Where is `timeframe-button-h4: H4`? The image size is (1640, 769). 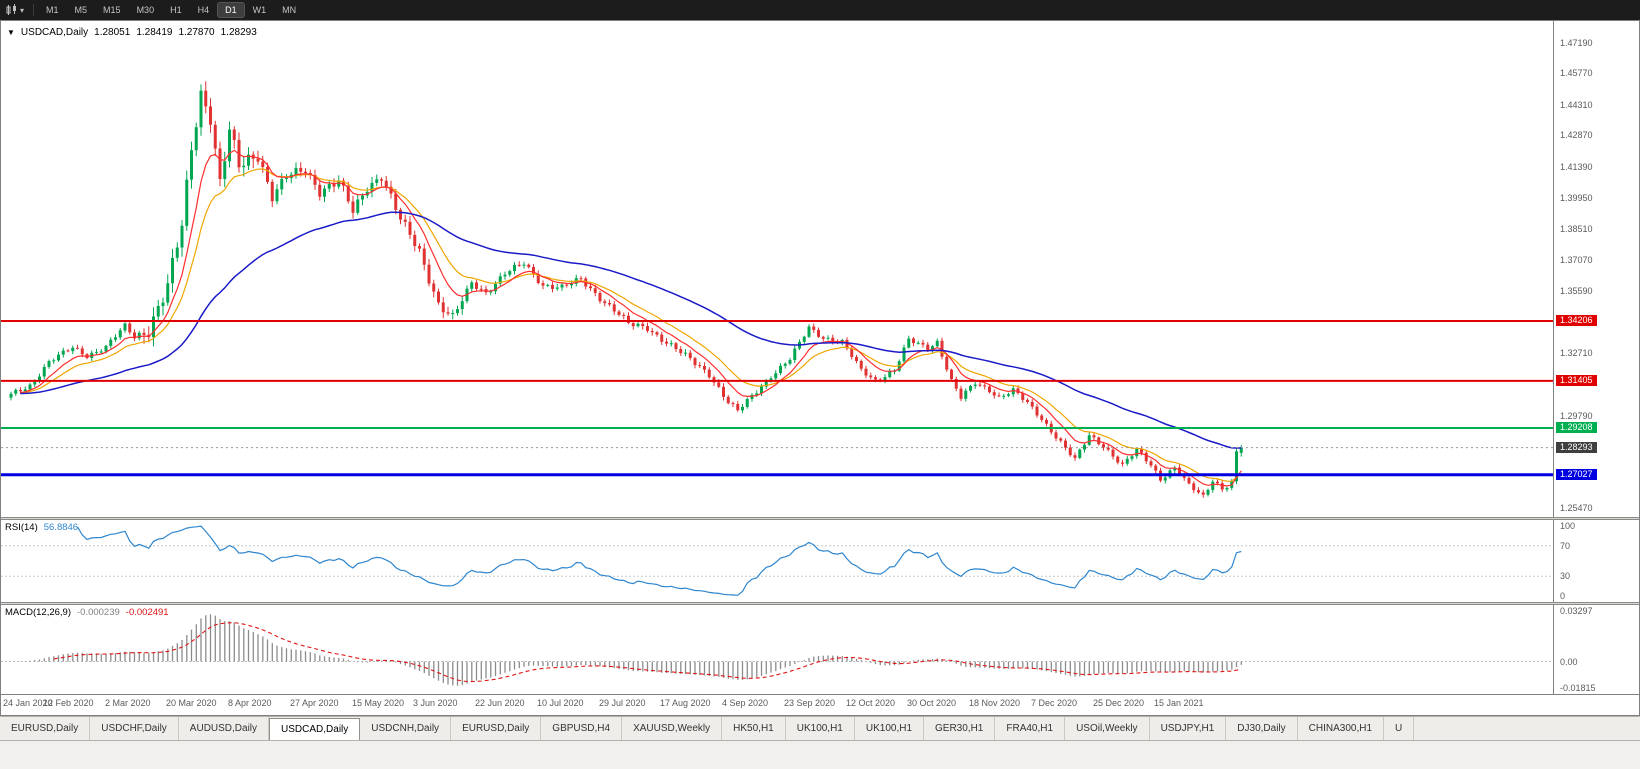
timeframe-button-h4: H4 is located at coordinates (203, 10).